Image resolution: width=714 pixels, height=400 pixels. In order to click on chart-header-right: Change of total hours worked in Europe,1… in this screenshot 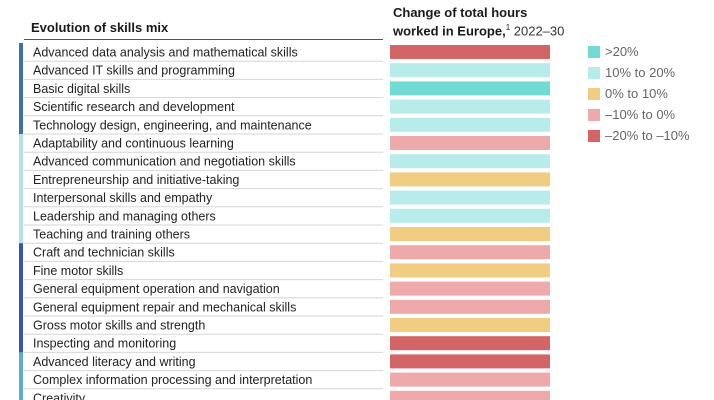, I will do `click(478, 21)`.